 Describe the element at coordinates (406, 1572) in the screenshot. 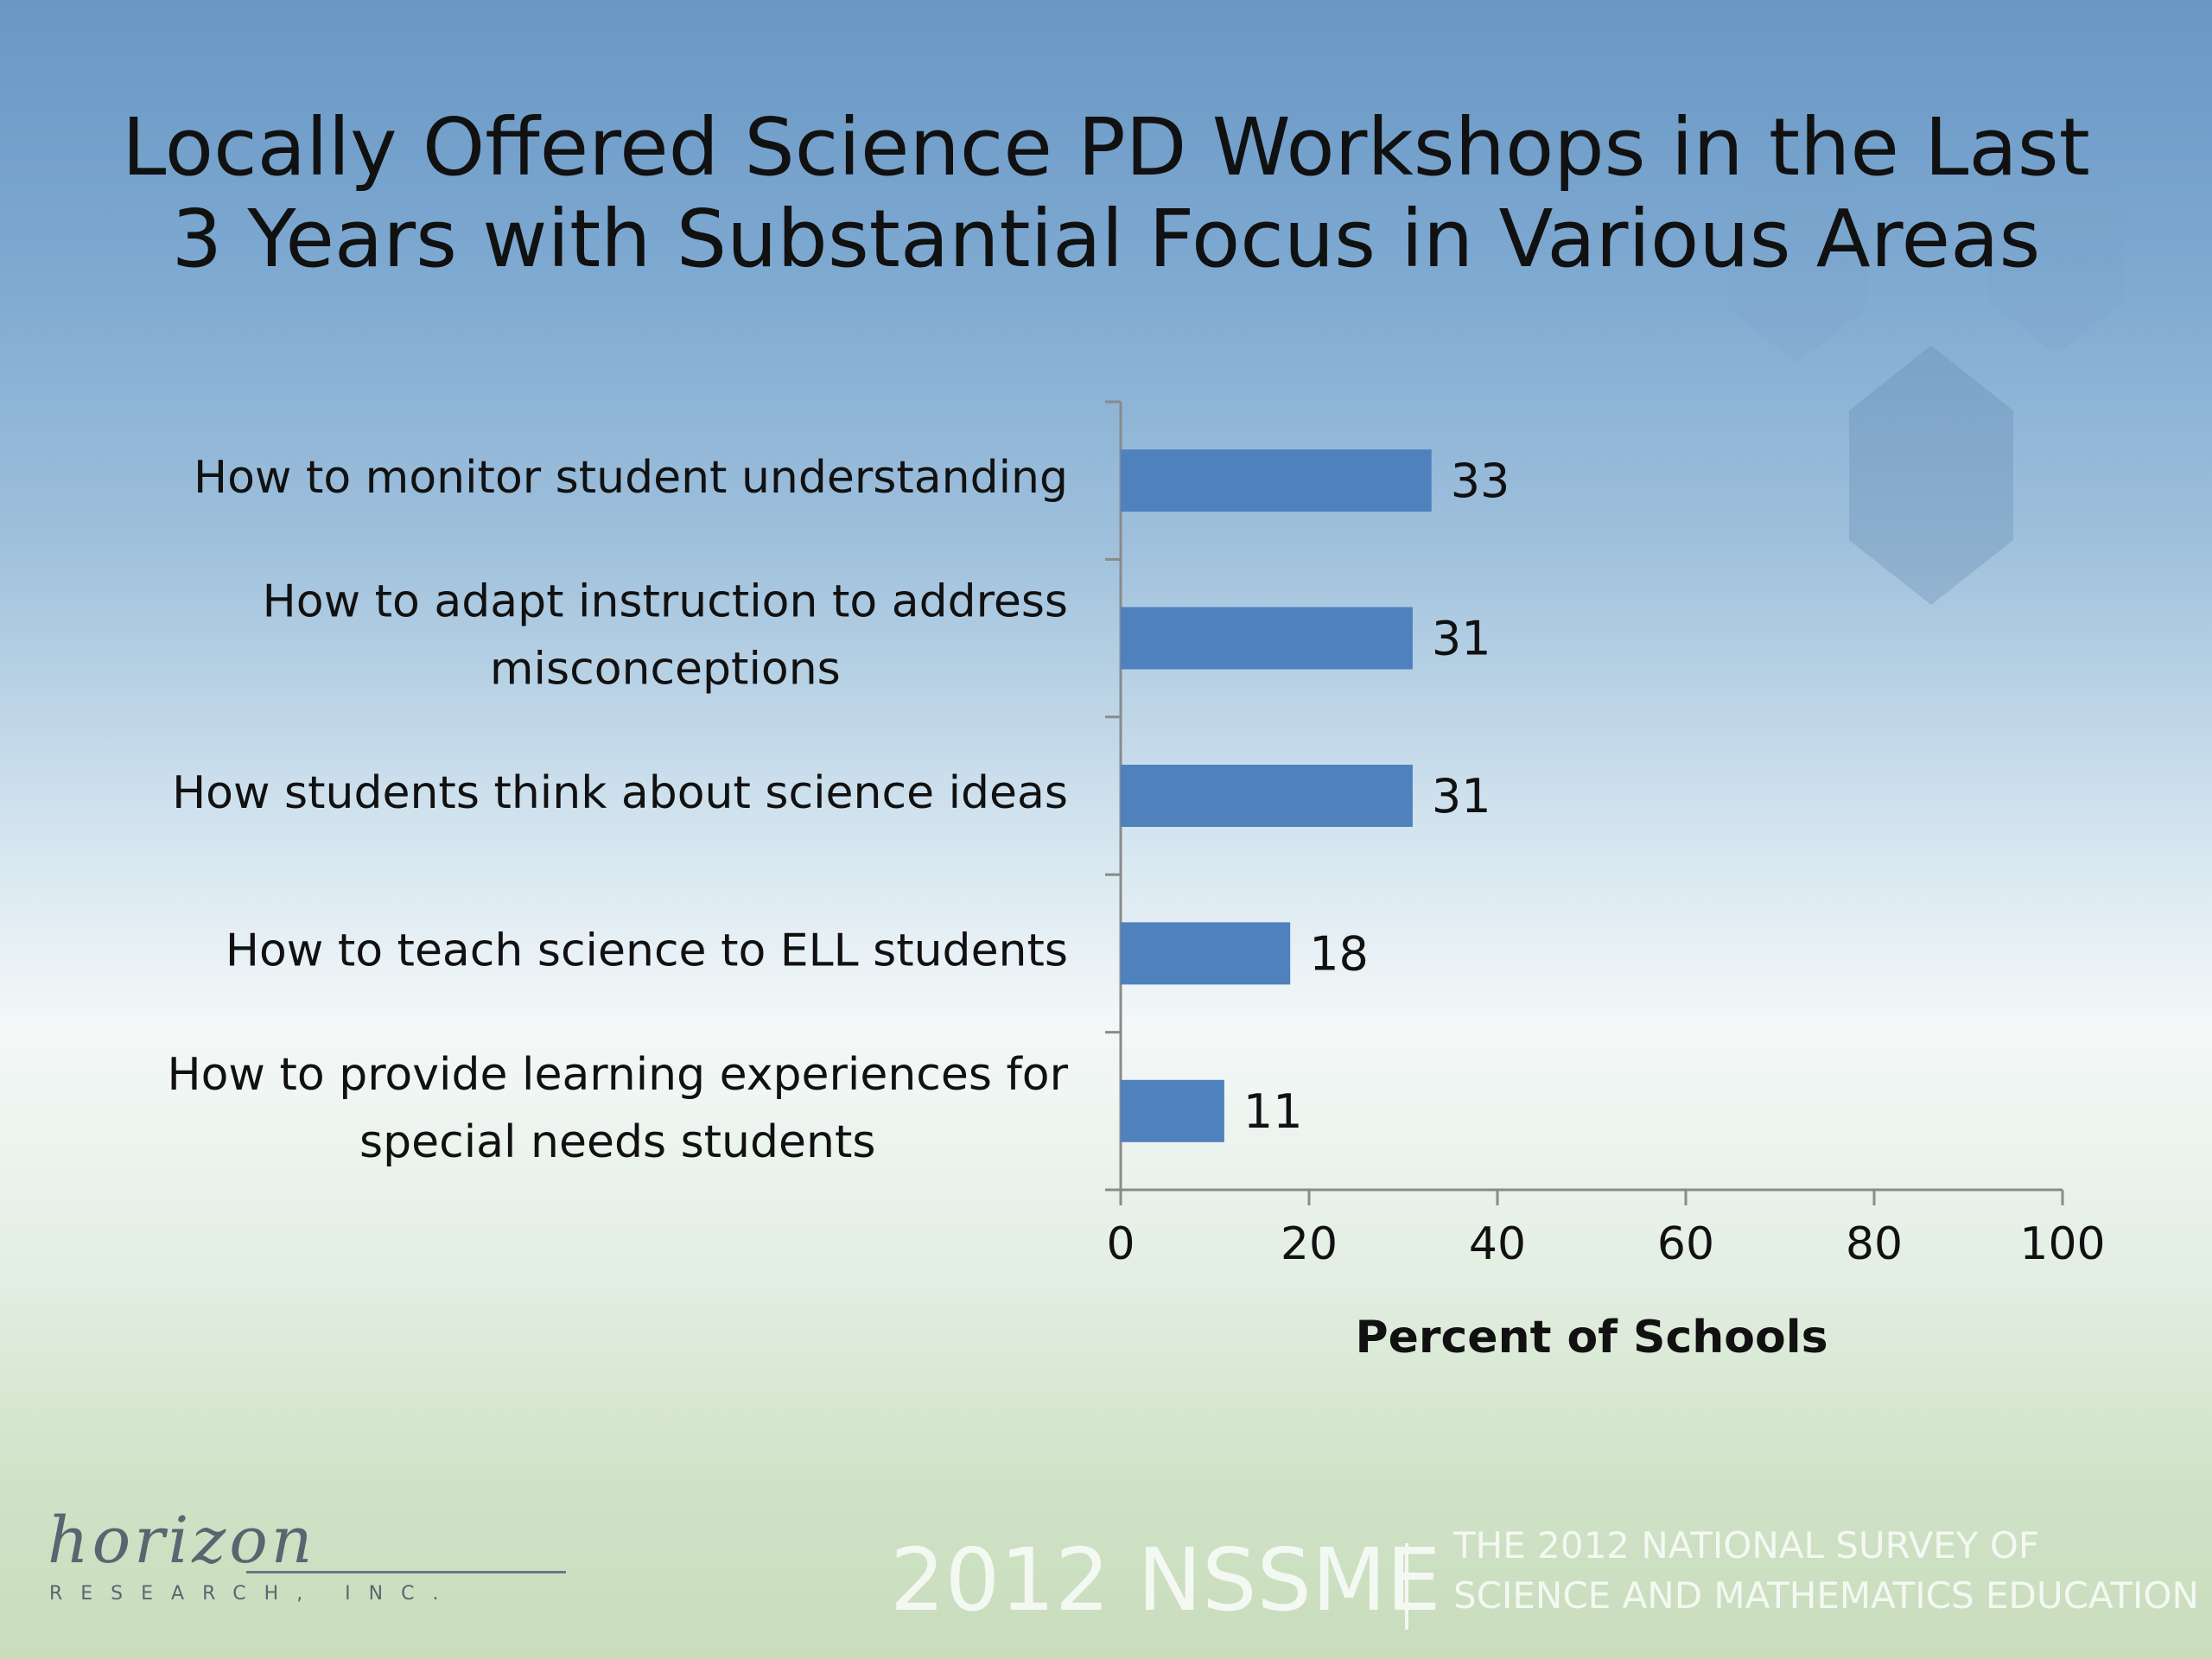

I see `logo-underline` at that location.